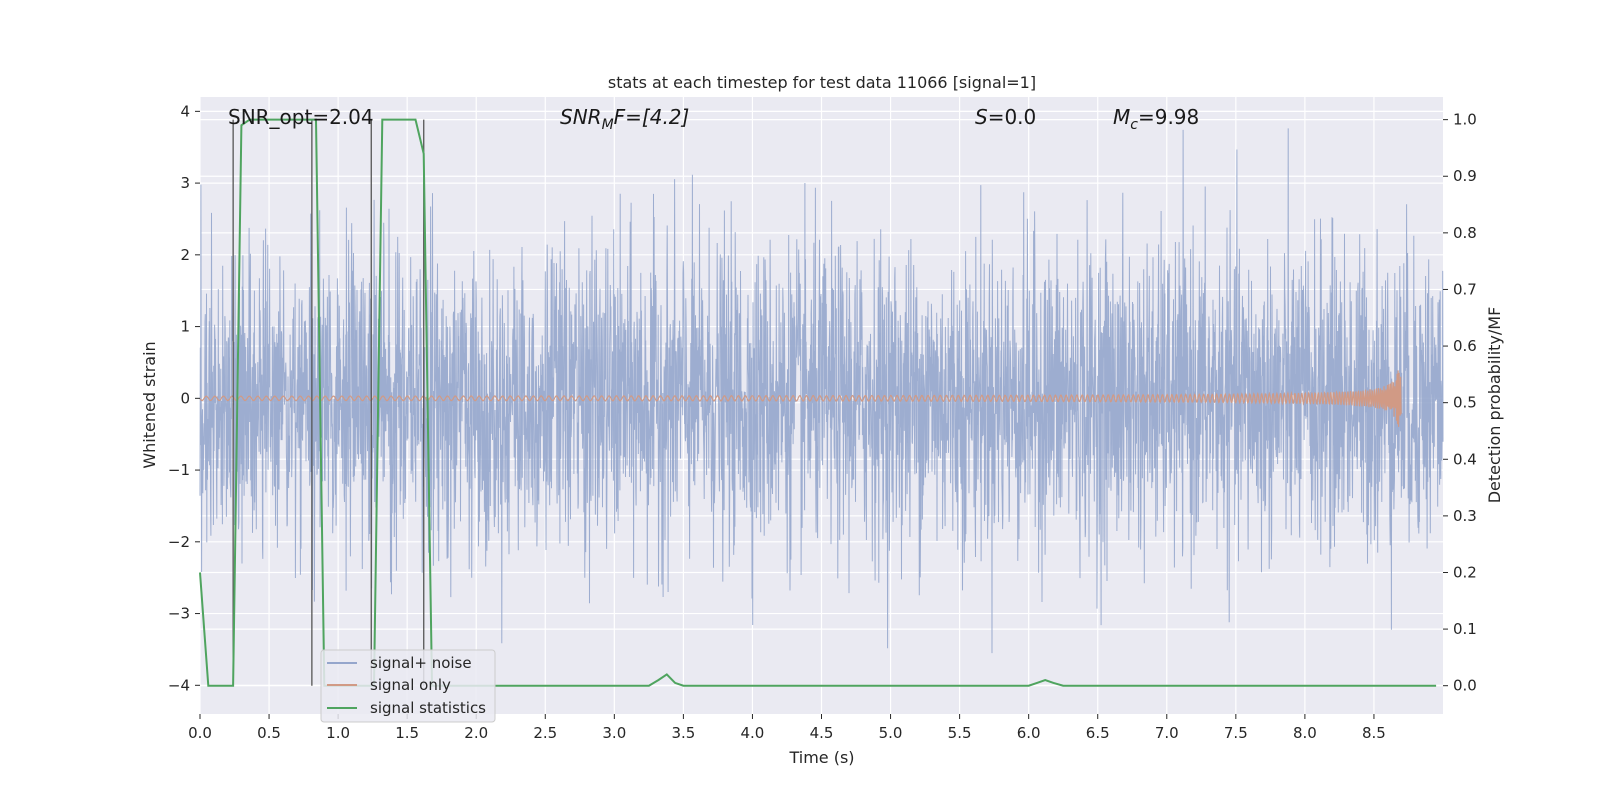 This screenshot has height=800, width=1600. I want to click on x-tick-label: 2.5, so click(545, 733).